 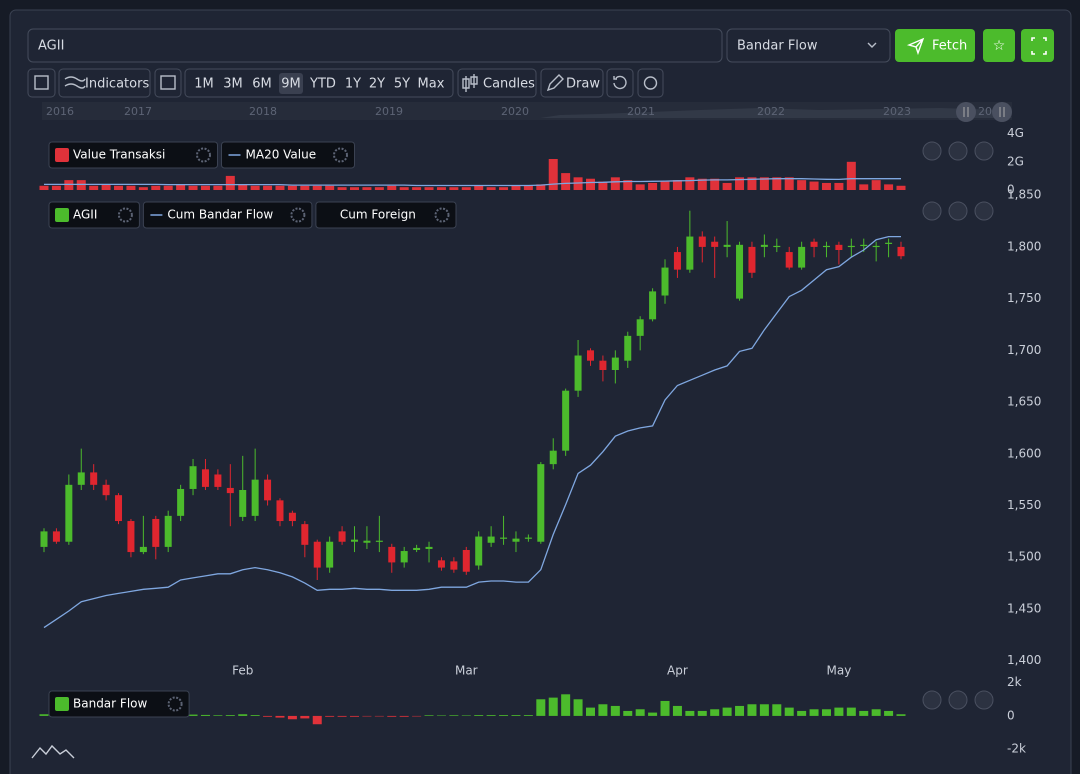 I want to click on range-button: 2Y, so click(x=377, y=84).